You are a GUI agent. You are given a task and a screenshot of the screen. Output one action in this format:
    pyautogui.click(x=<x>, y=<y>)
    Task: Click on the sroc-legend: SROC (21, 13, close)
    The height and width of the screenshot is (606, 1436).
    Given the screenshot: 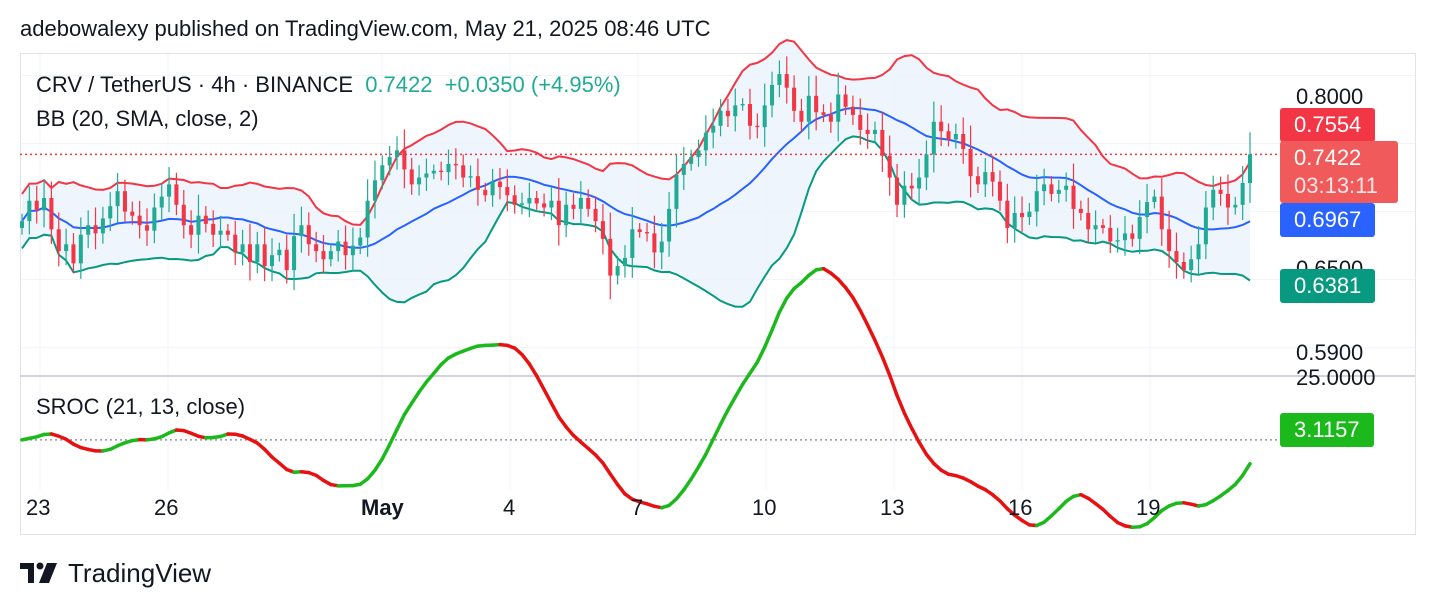 What is the action you would take?
    pyautogui.click(x=141, y=406)
    